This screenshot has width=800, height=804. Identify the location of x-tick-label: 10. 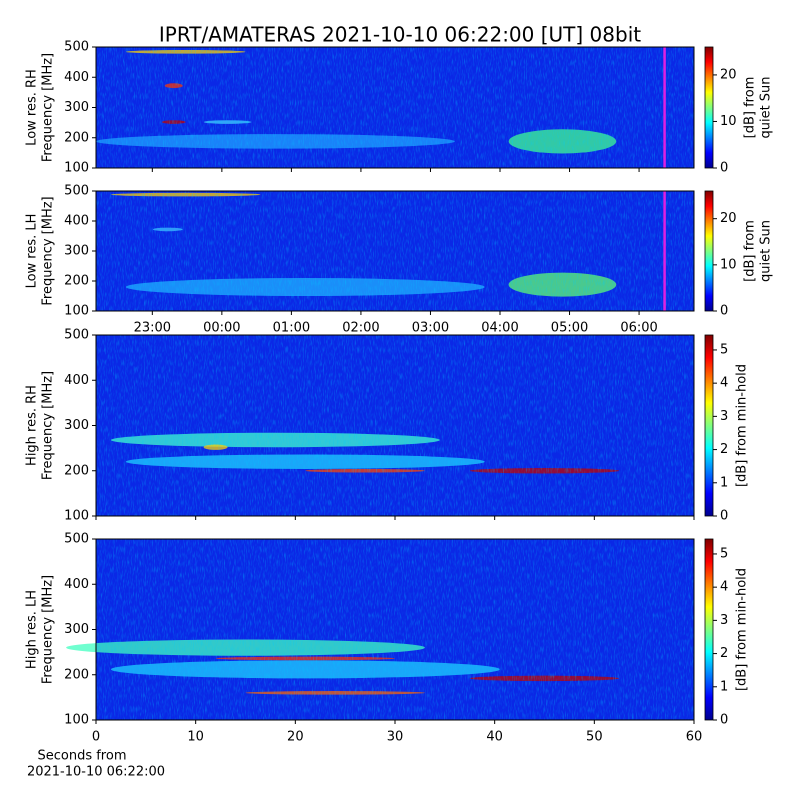
(195, 737).